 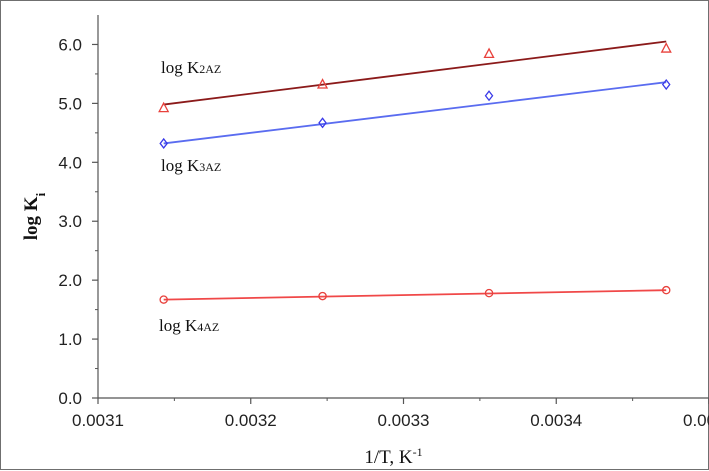 I want to click on series-label: log K4AZ, so click(x=189, y=325).